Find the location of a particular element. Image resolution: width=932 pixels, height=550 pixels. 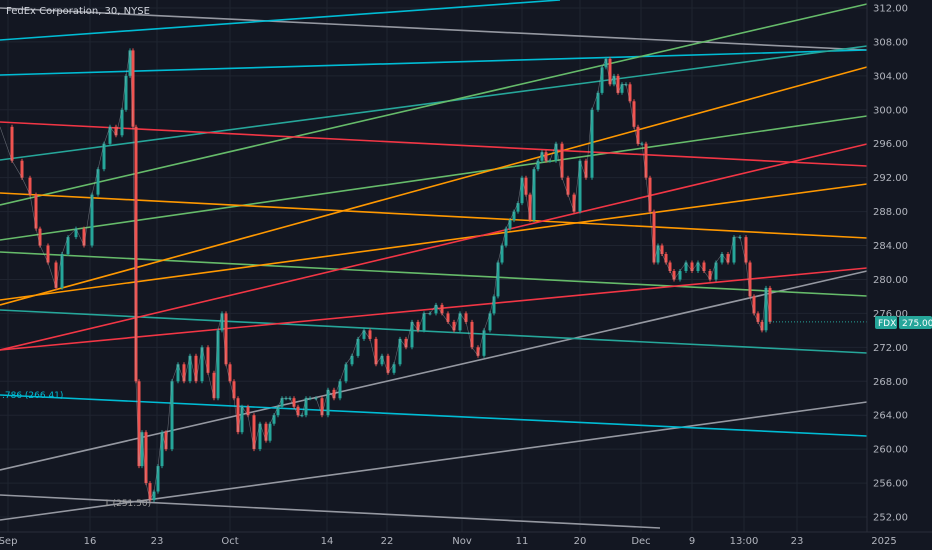

time-tick-label: 23 is located at coordinates (157, 541).